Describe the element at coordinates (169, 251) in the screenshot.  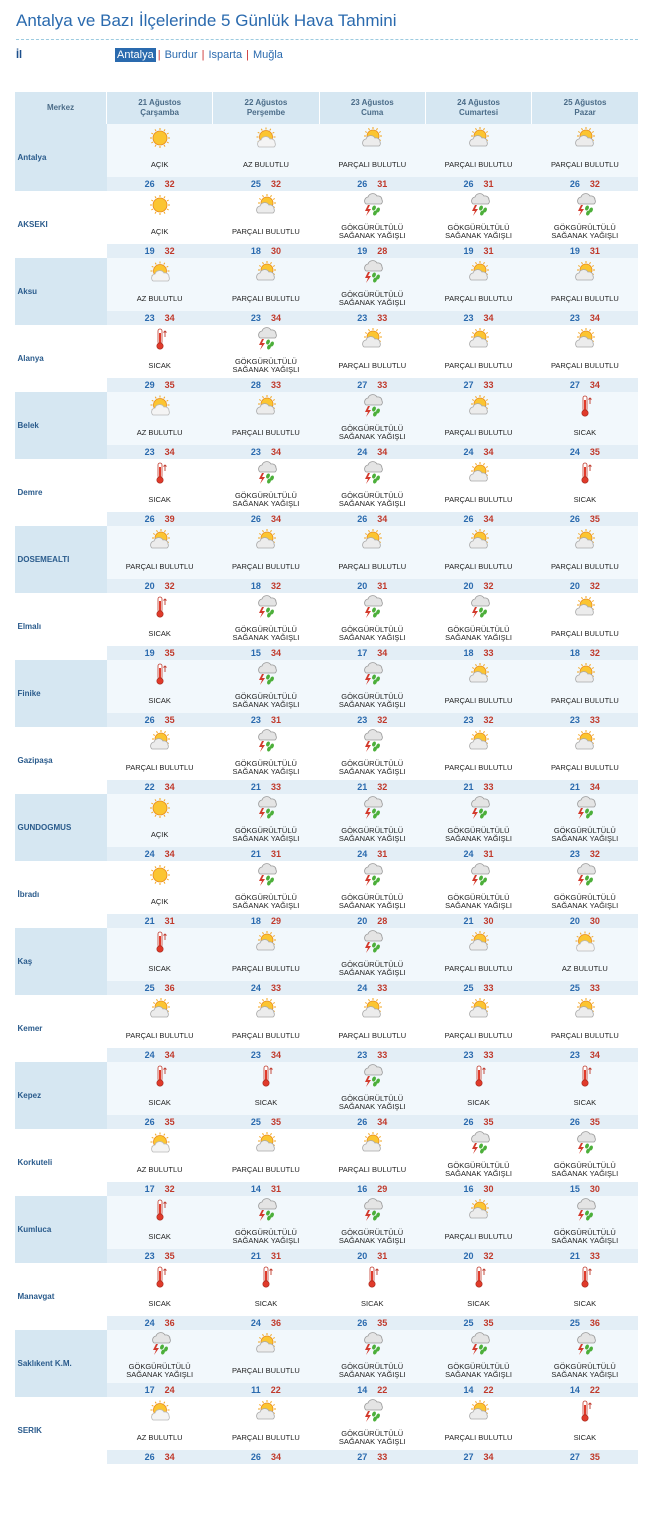
I see `temp-max: 32` at that location.